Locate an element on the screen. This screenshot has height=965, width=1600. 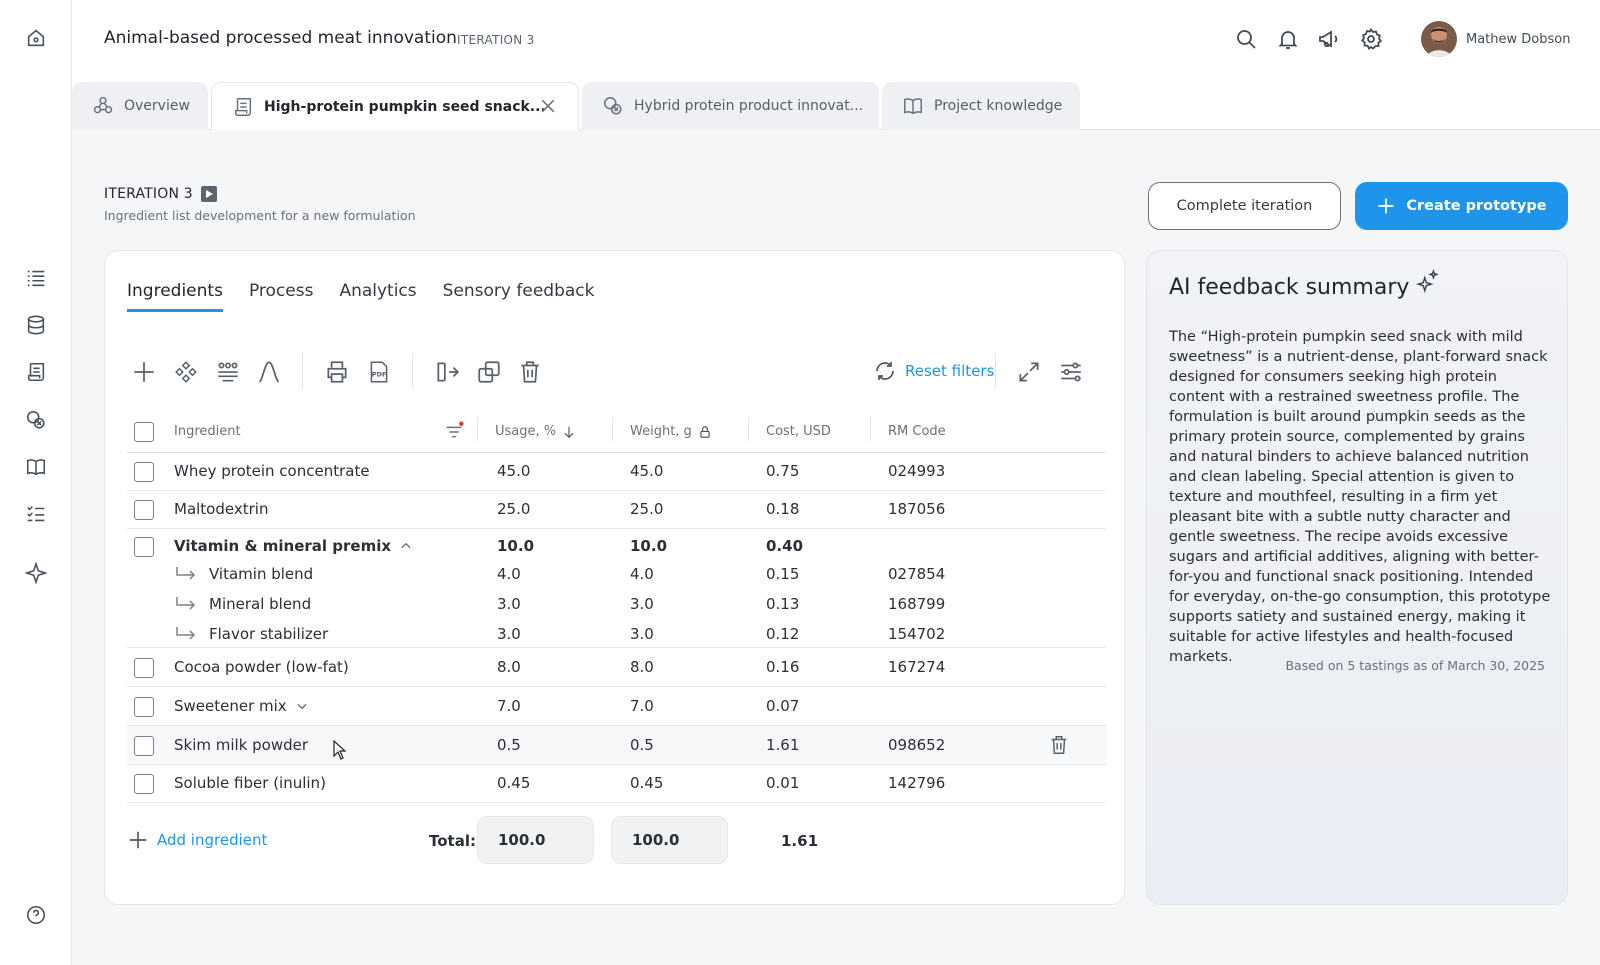
header-ingredient: Ingredient is located at coordinates (207, 431).